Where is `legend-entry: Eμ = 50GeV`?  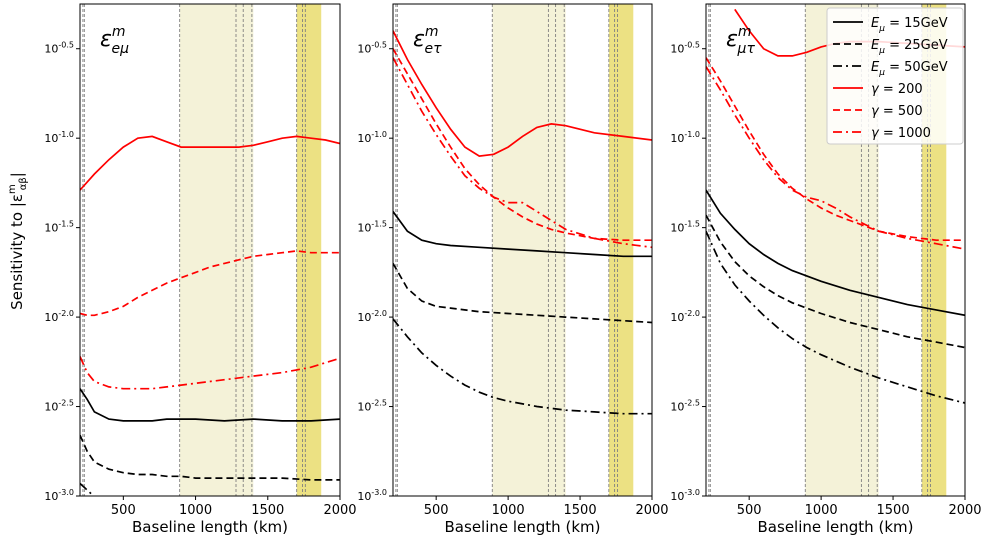
legend-entry: Eμ = 50GeV is located at coordinates (890, 69).